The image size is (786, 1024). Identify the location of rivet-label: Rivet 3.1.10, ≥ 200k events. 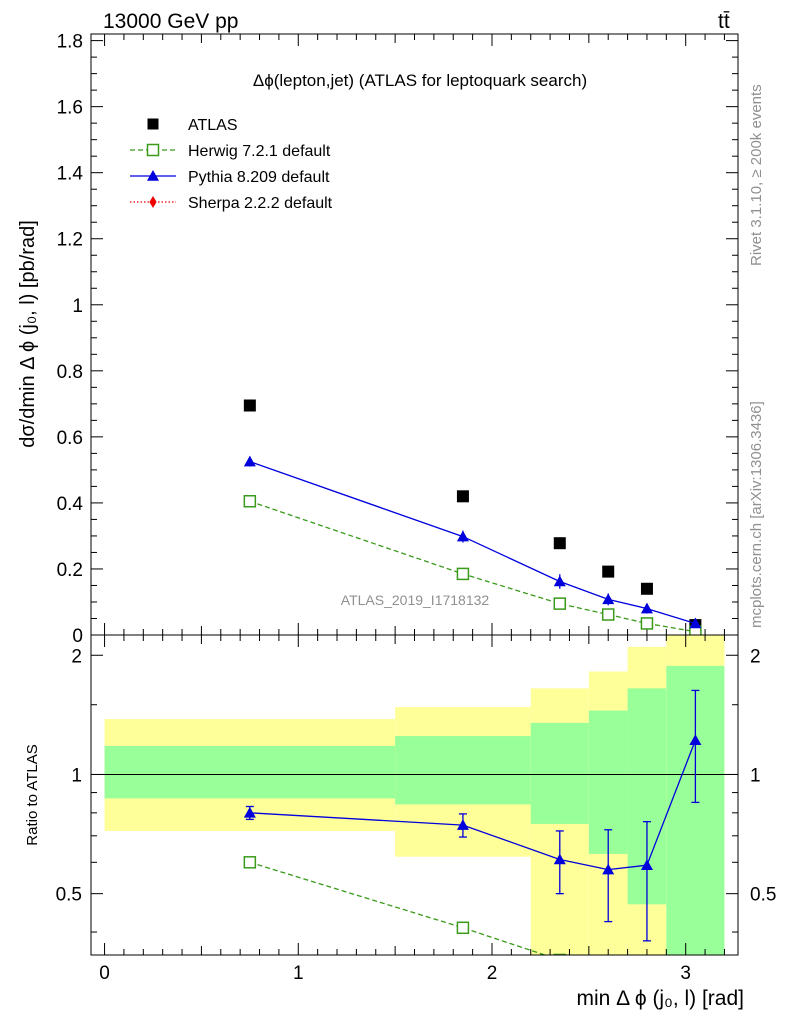
(756, 175).